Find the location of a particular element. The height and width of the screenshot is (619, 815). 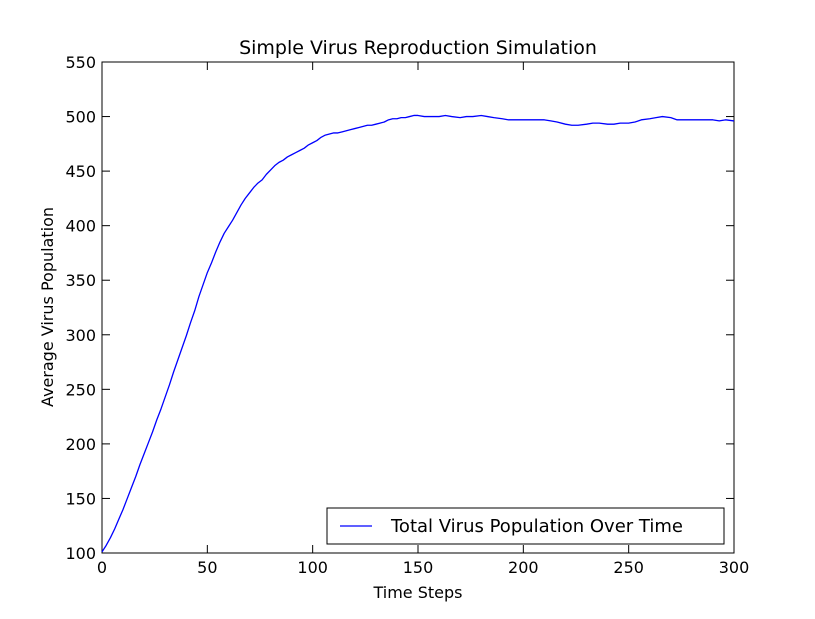

x-axis-label: Time Steps is located at coordinates (417, 592).